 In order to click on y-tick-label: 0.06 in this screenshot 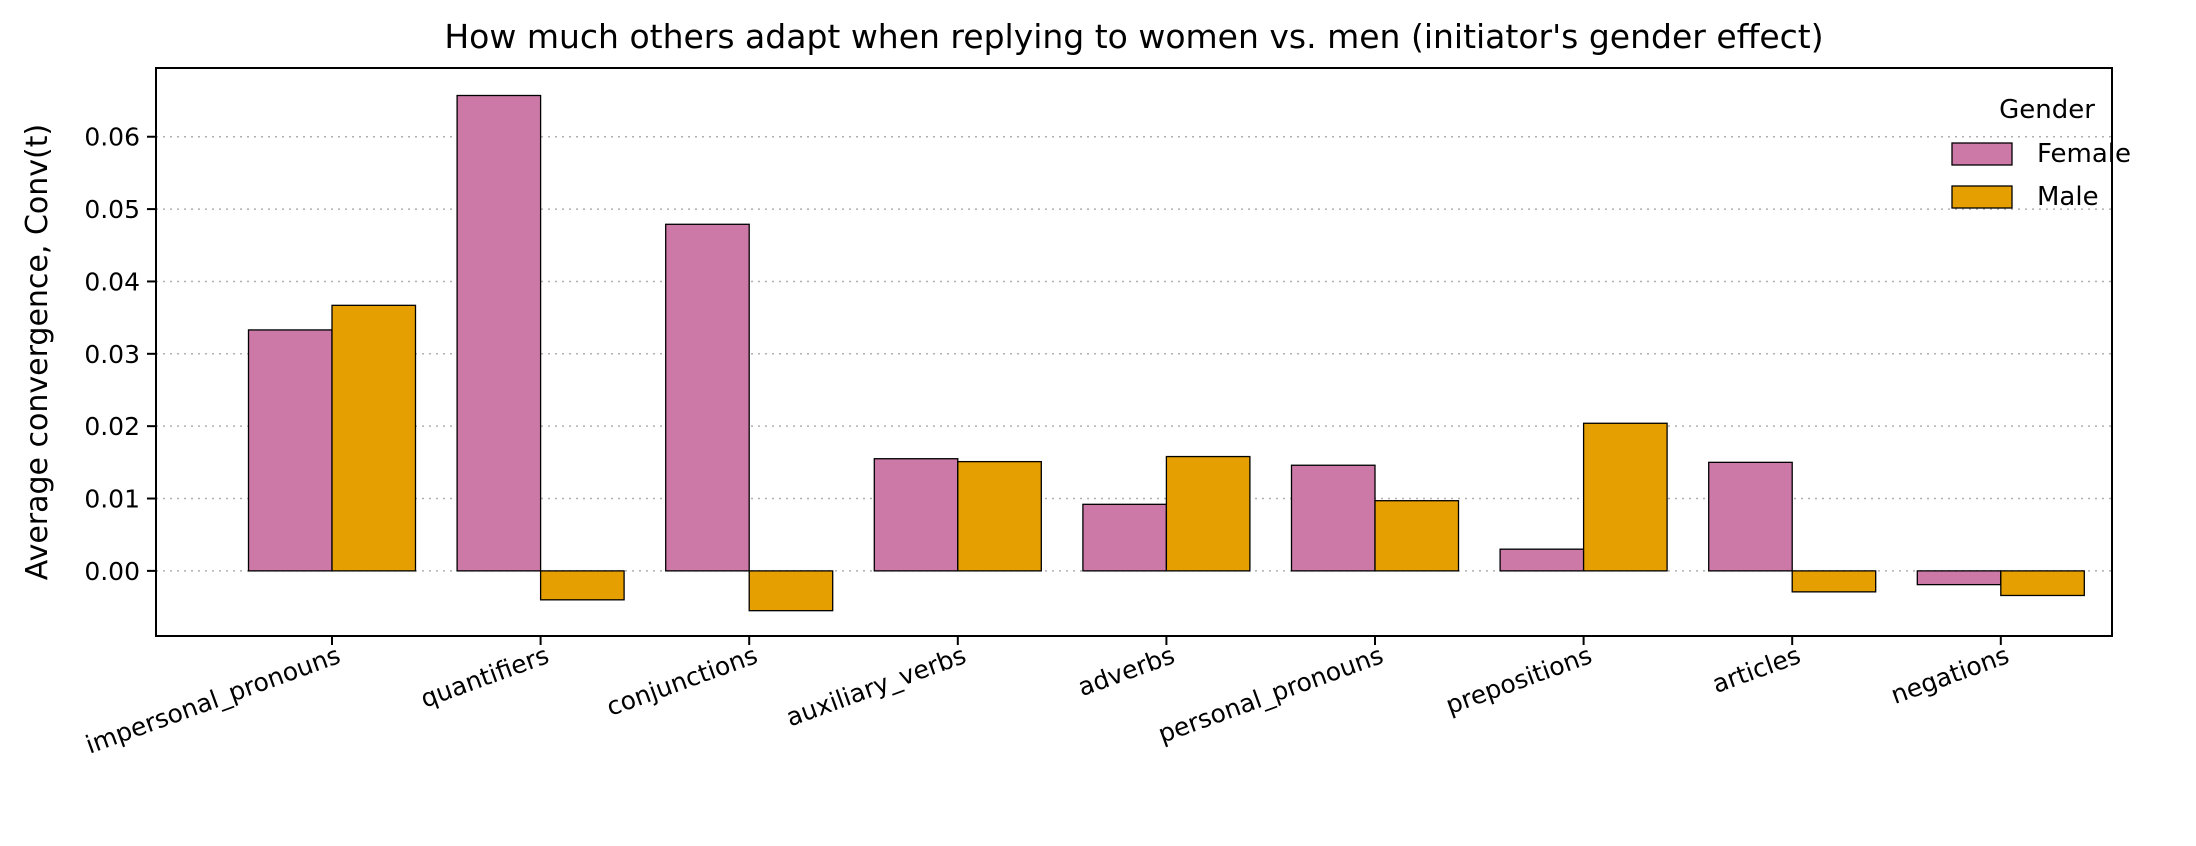, I will do `click(112, 137)`.